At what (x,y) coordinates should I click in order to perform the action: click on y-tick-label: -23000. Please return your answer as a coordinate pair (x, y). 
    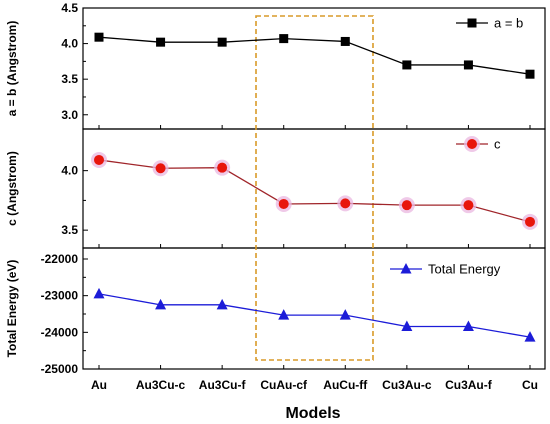
    Looking at the image, I should click on (60, 296).